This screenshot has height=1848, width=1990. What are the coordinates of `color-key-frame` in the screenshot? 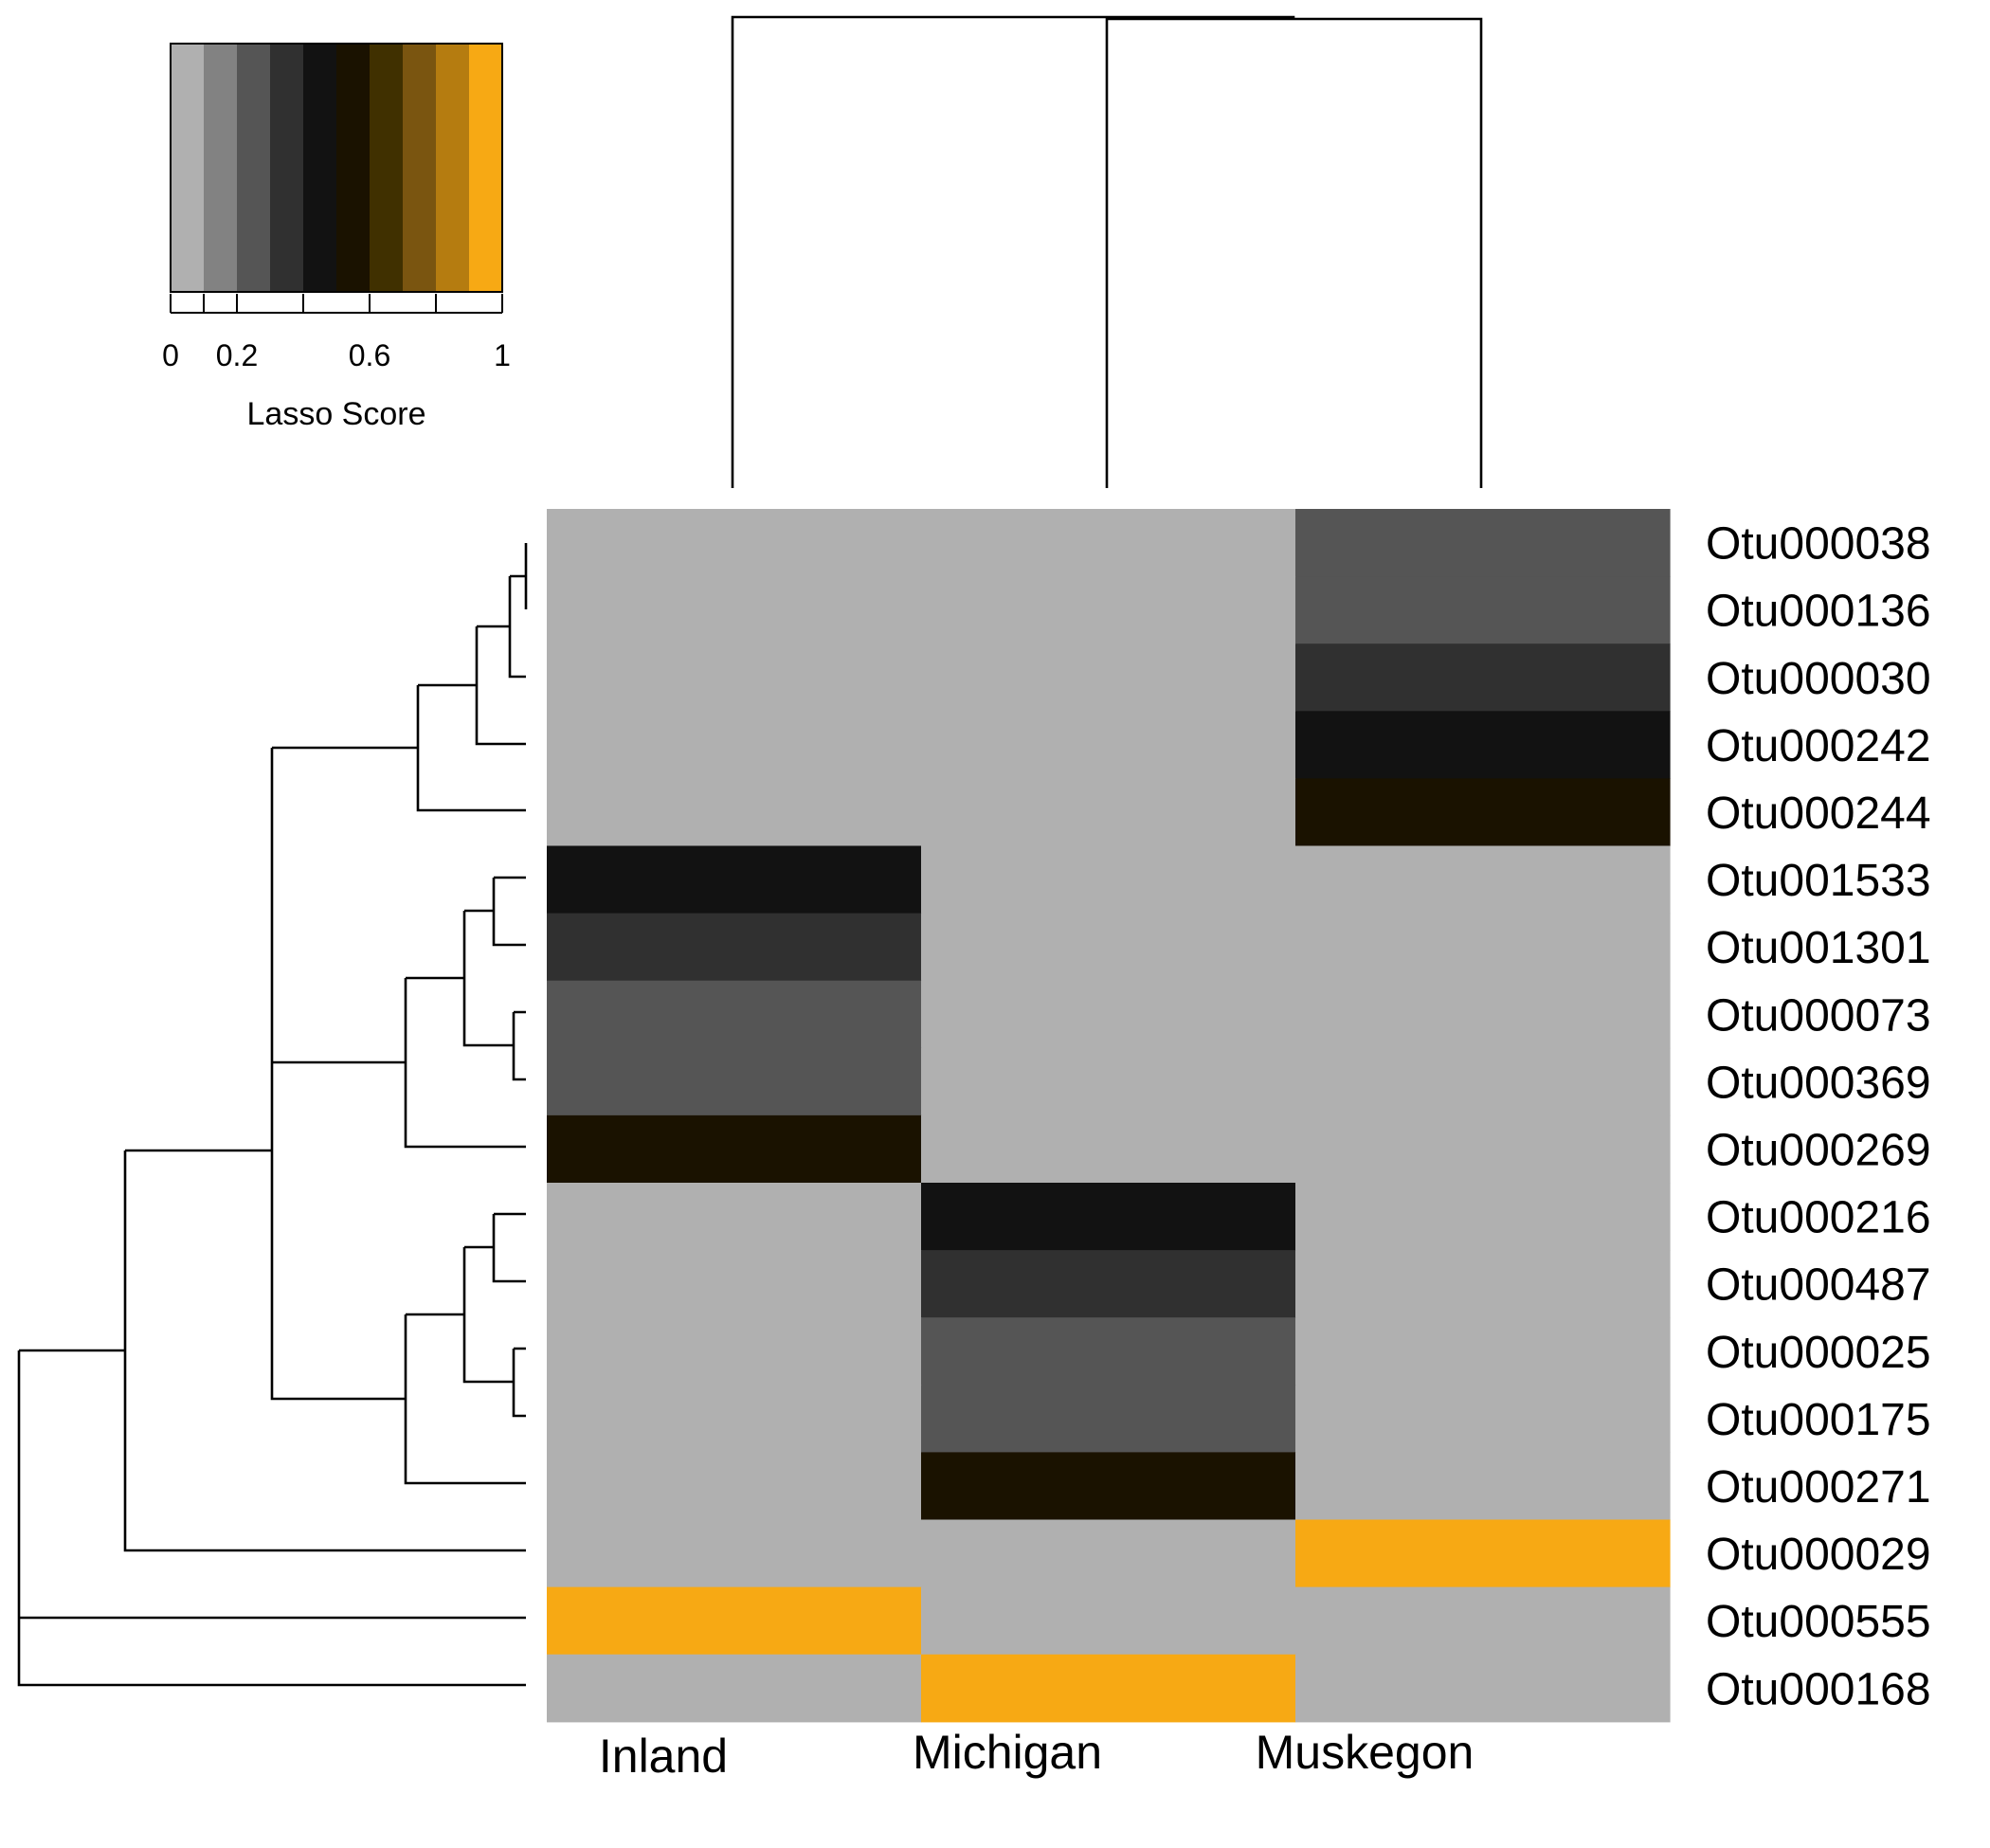 It's located at (336, 168).